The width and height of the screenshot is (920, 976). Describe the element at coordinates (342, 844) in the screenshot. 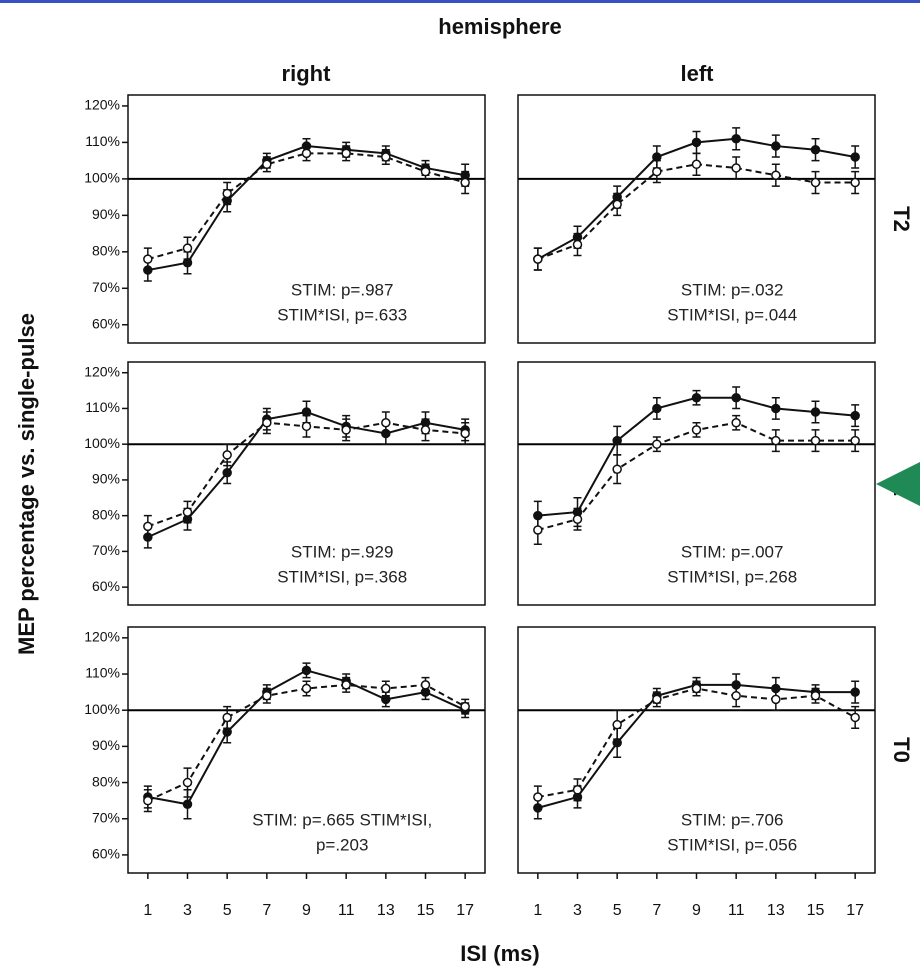

I see `annotation: p=.203` at that location.